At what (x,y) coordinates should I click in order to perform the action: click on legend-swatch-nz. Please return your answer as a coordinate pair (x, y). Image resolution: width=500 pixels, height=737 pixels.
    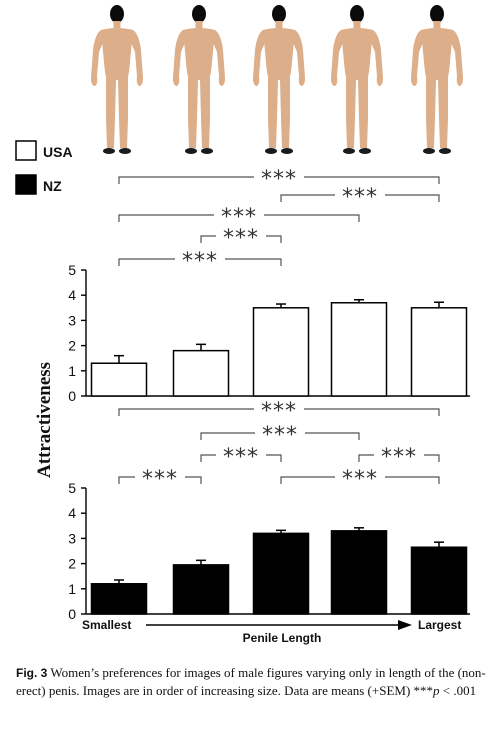
    Looking at the image, I should click on (26, 184).